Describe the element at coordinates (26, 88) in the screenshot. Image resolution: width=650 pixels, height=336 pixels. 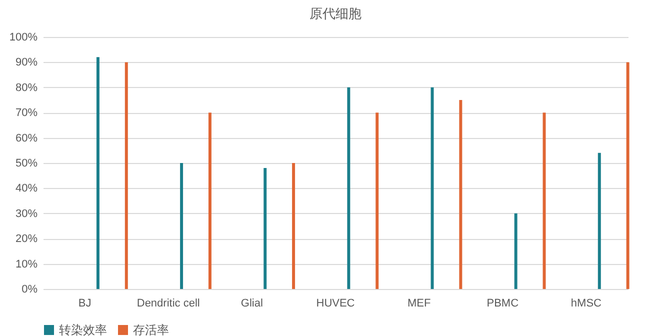
I see `y-tick-label: 80%` at that location.